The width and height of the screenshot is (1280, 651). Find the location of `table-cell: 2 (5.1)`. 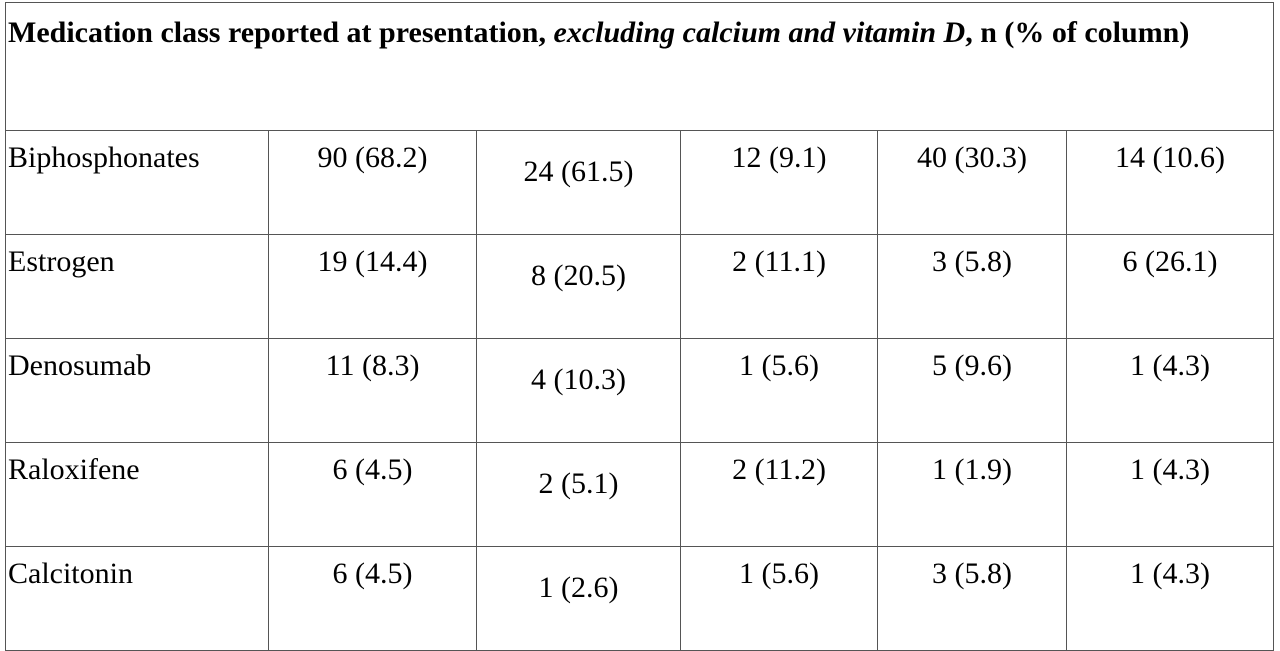

table-cell: 2 (5.1) is located at coordinates (578, 494).